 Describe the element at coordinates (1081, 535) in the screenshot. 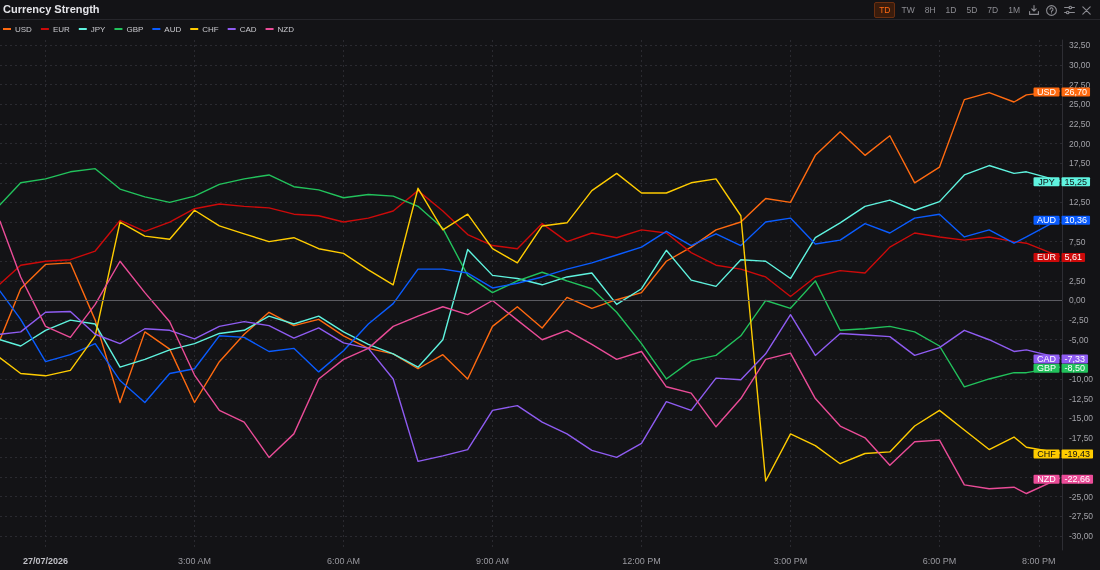

I see `y-tick-label: -30,00` at that location.